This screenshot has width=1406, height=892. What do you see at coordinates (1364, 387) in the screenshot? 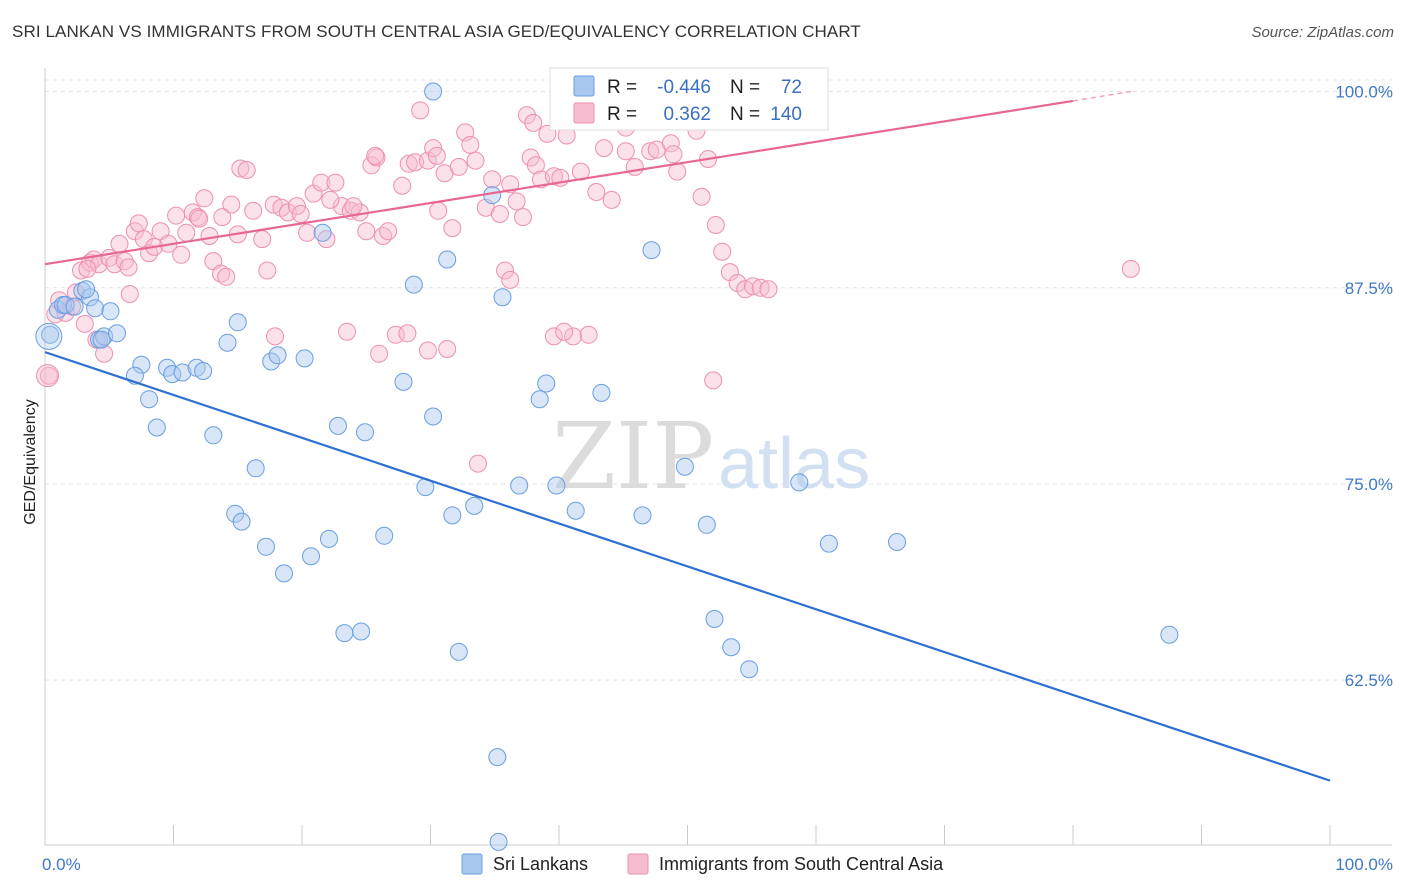
I see `y-tick-labels: 100.0% 87.5% 75.0% 62.5%` at bounding box center [1364, 387].